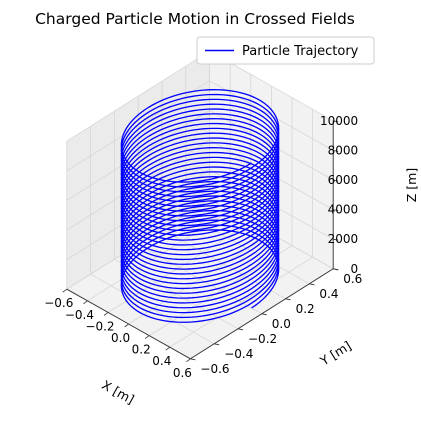 The height and width of the screenshot is (422, 421). What do you see at coordinates (238, 354) in the screenshot?
I see `y-tick-label: −0.4` at bounding box center [238, 354].